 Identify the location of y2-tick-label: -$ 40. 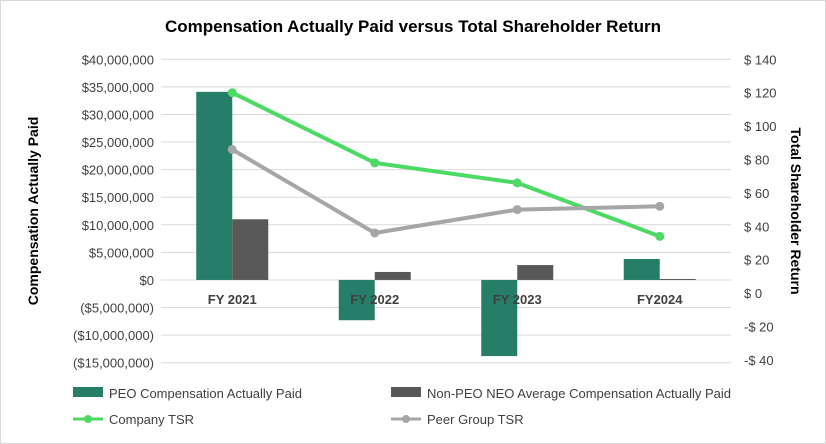
(759, 360).